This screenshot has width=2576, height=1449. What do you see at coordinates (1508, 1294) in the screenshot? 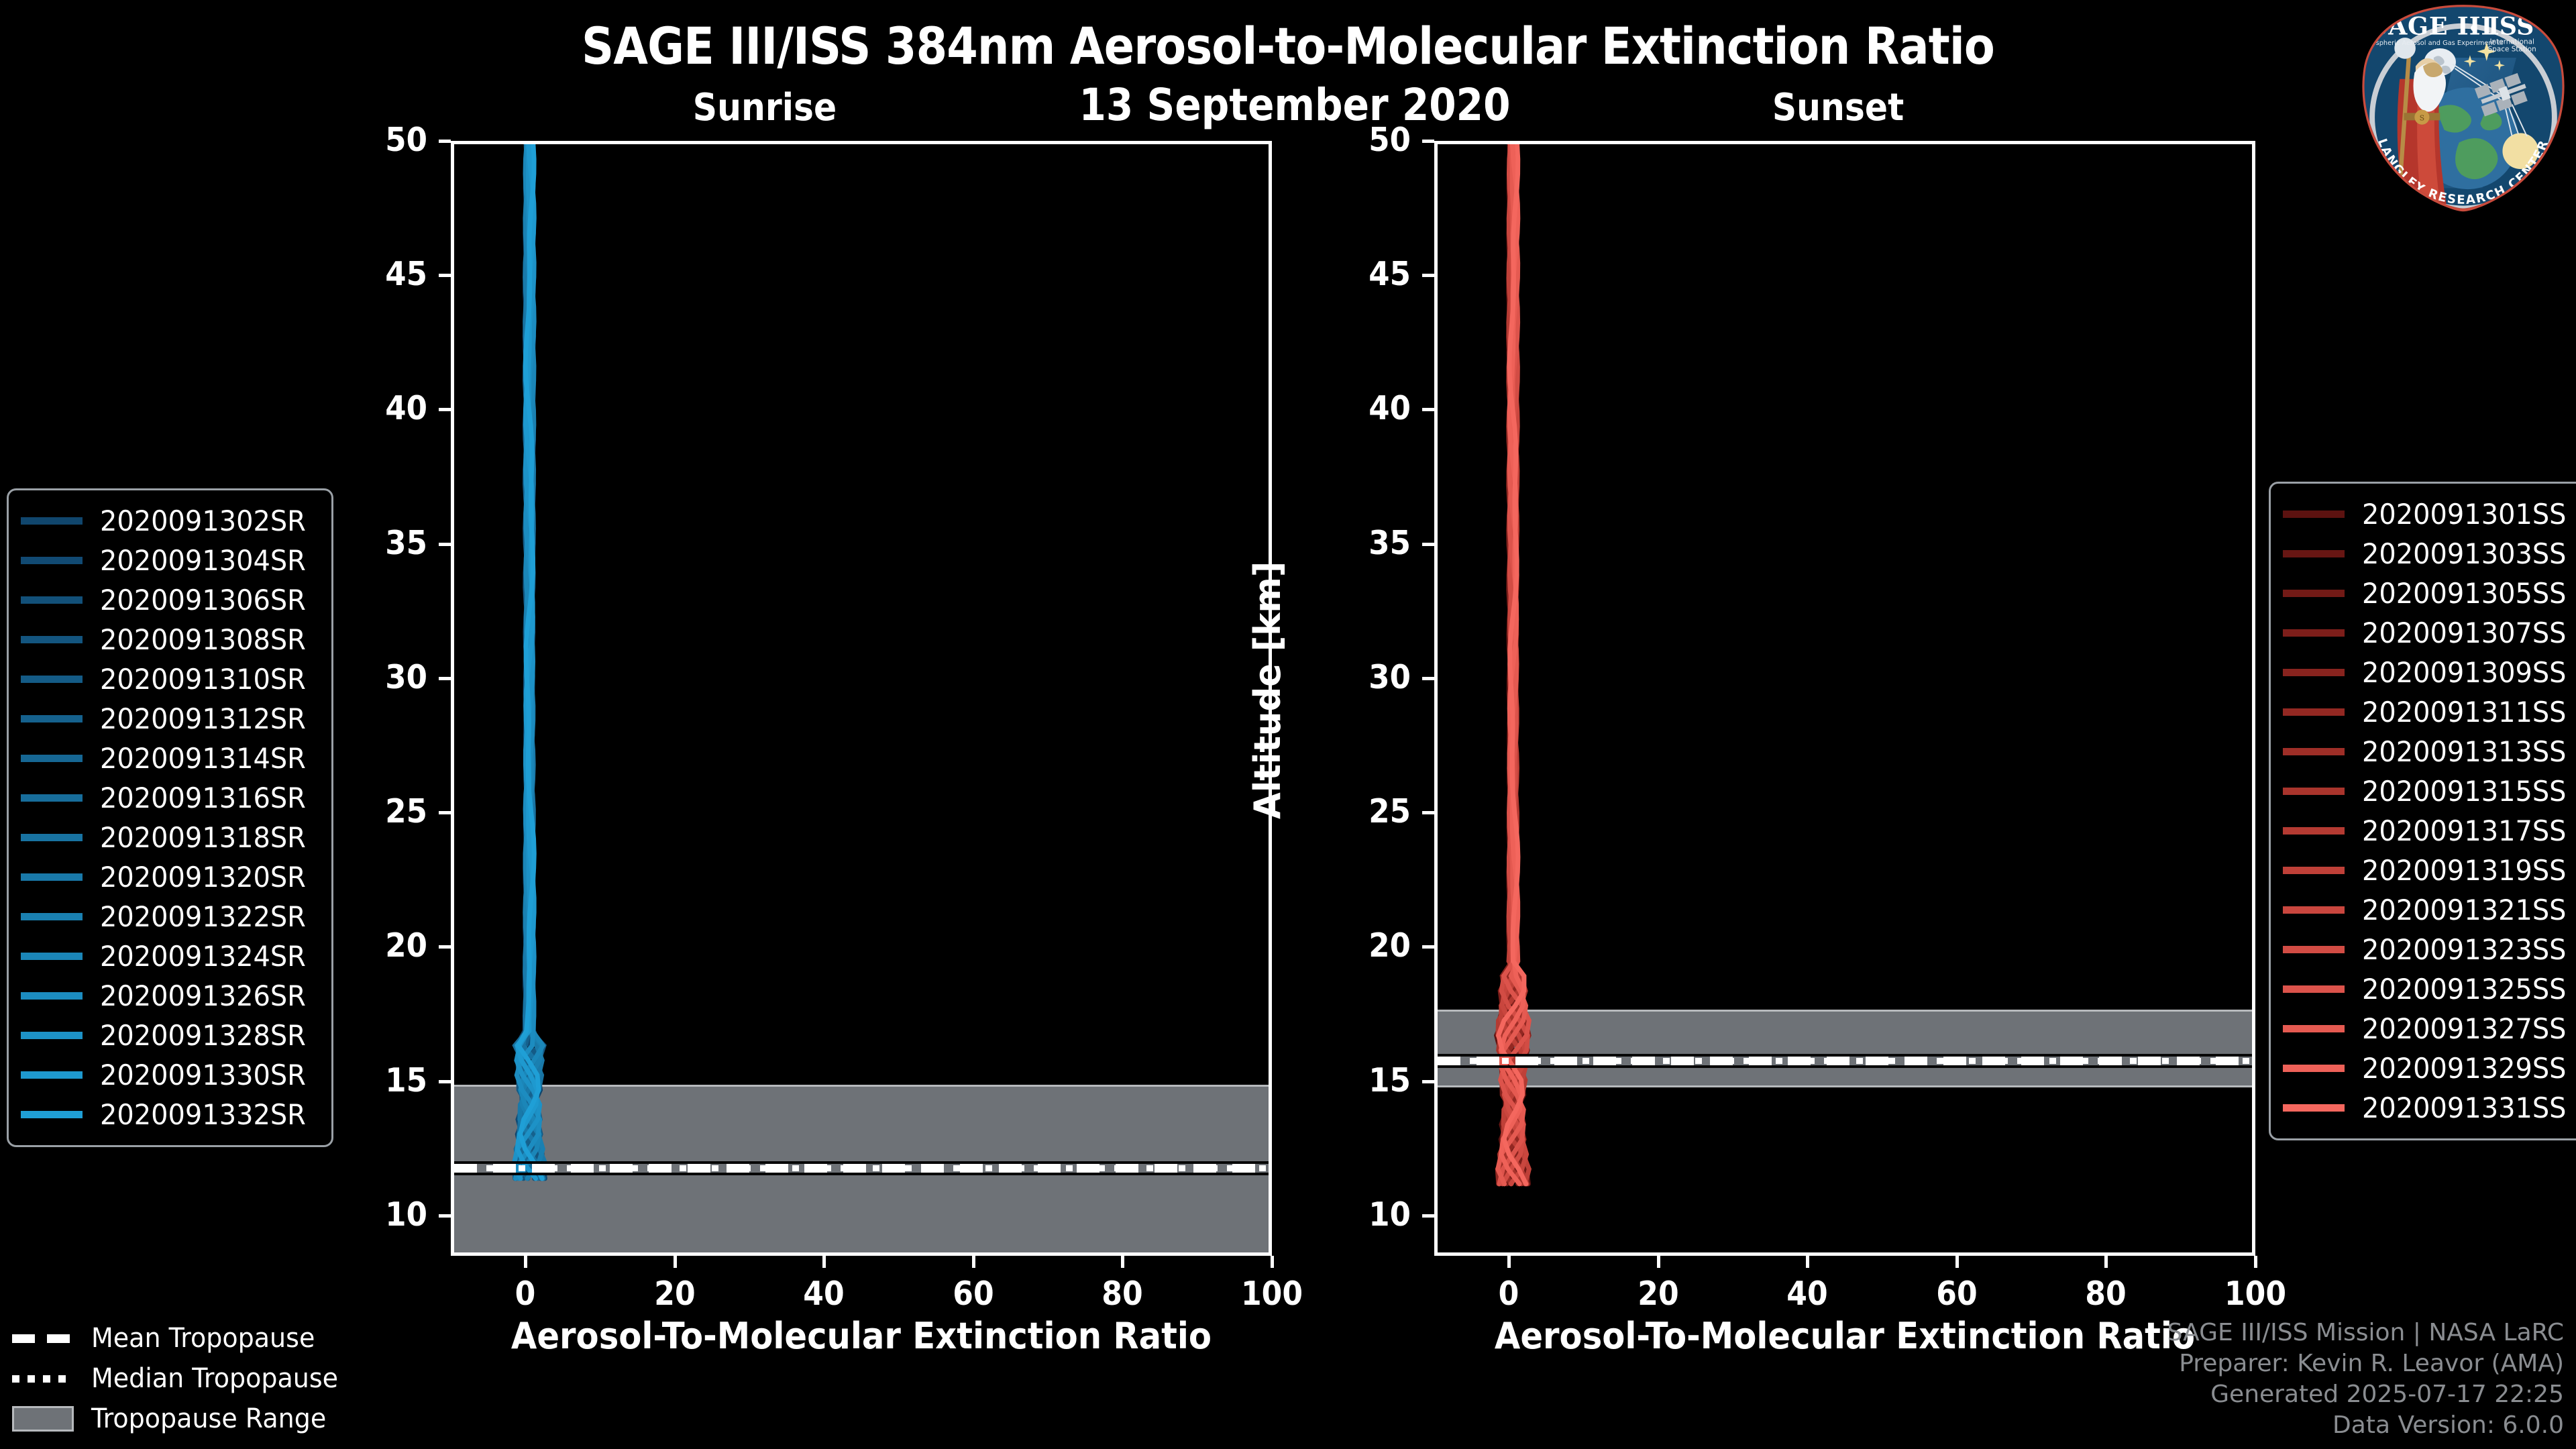
I see `x-tick-label: 0` at bounding box center [1508, 1294].